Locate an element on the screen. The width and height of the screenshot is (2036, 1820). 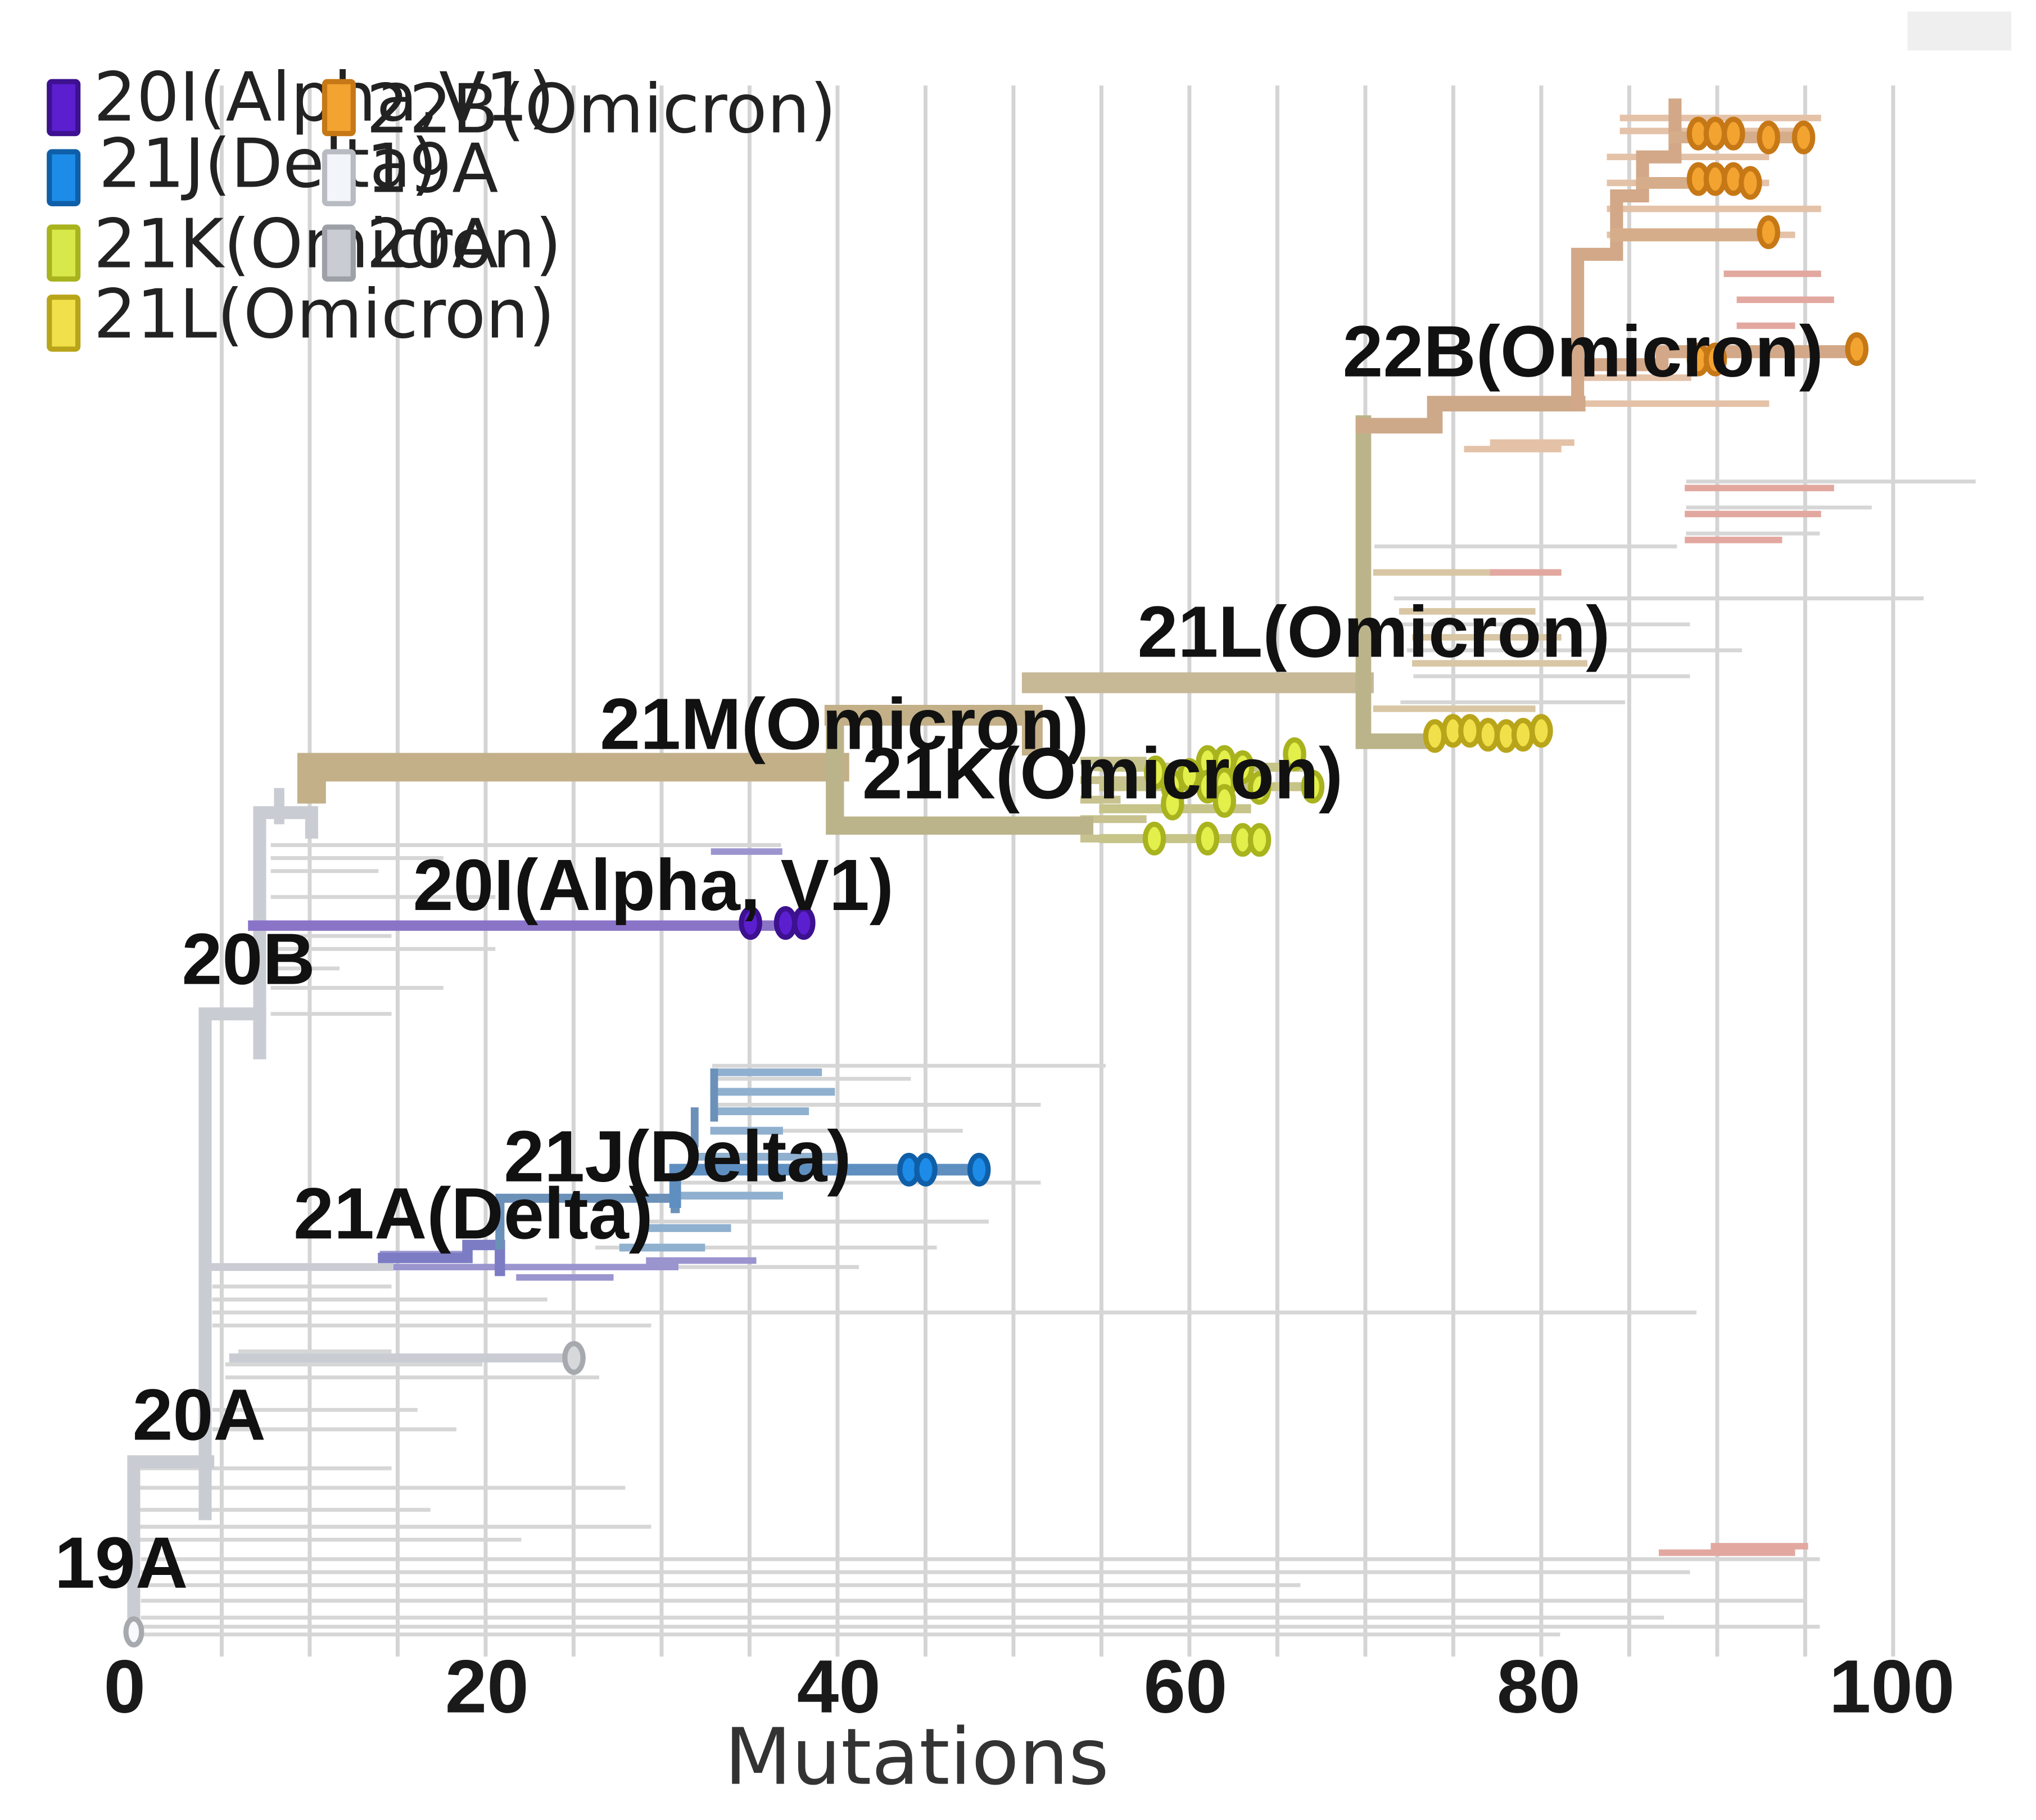
x-tick-label: 20 is located at coordinates (487, 1687).